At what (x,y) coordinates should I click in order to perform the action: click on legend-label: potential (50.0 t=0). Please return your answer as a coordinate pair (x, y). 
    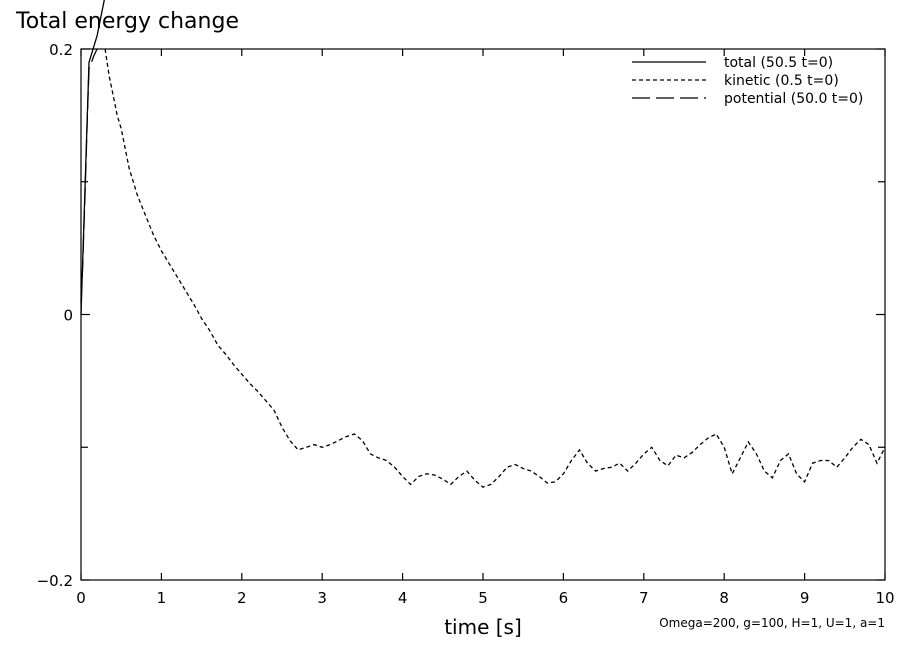
    Looking at the image, I should click on (793, 99).